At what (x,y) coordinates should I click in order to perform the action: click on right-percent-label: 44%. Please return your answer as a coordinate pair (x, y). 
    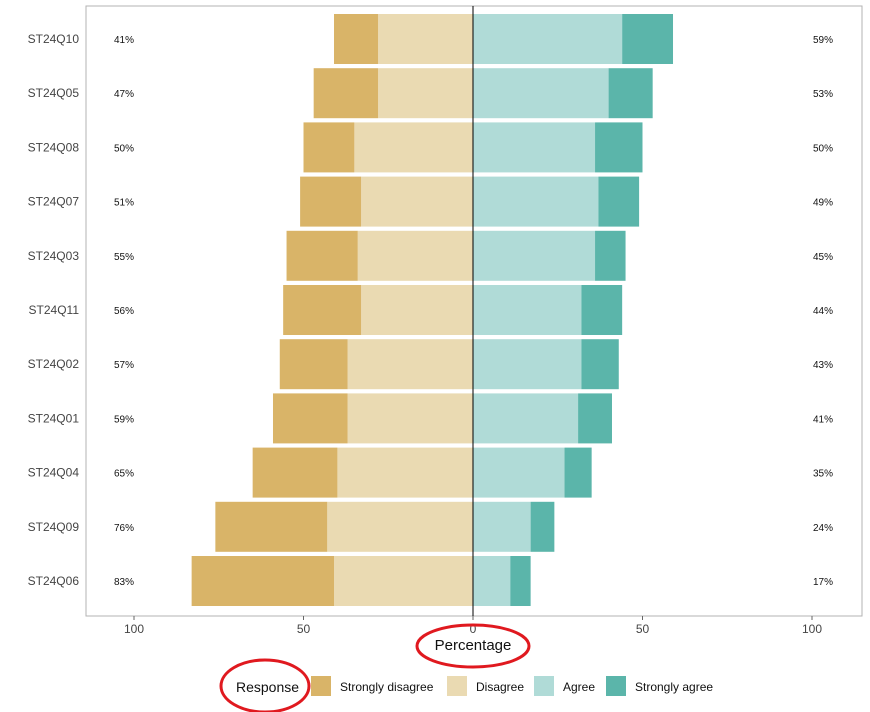
    Looking at the image, I should click on (823, 311).